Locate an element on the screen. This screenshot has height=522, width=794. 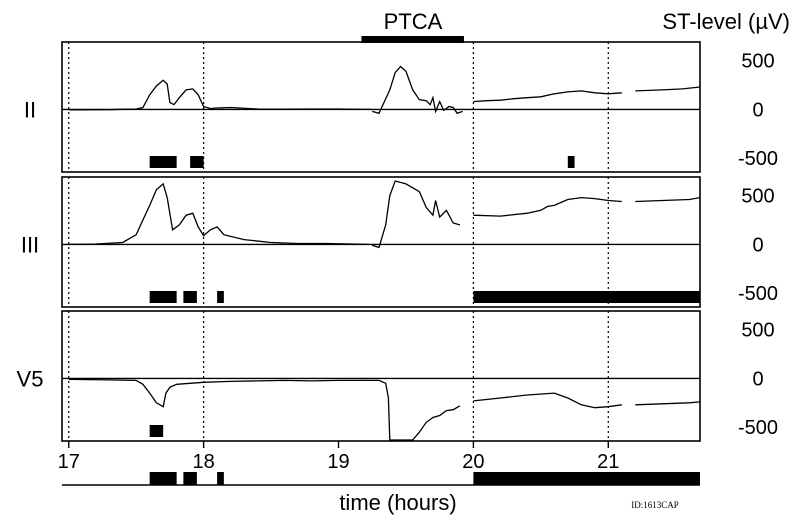
y-tick-III-500: 500 is located at coordinates (757, 197).